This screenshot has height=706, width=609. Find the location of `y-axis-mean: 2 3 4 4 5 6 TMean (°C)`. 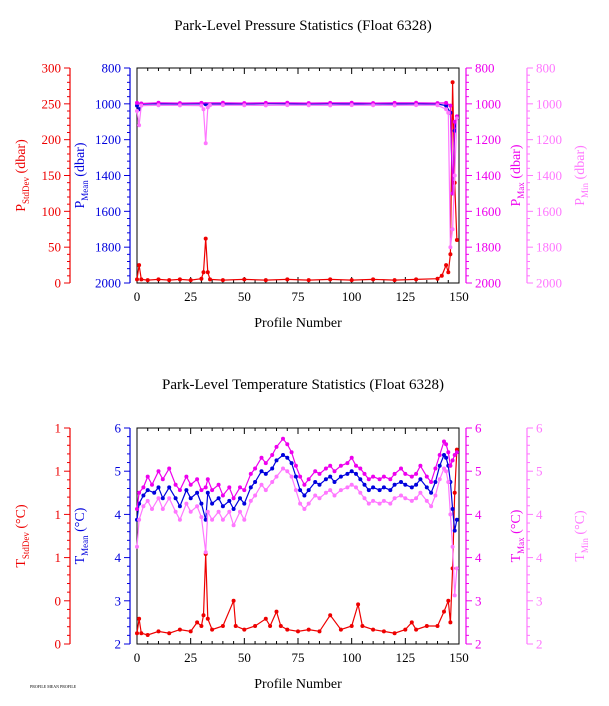

y-axis-mean: 2 3 4 4 5 6 TMean (°C) is located at coordinates (102, 536).